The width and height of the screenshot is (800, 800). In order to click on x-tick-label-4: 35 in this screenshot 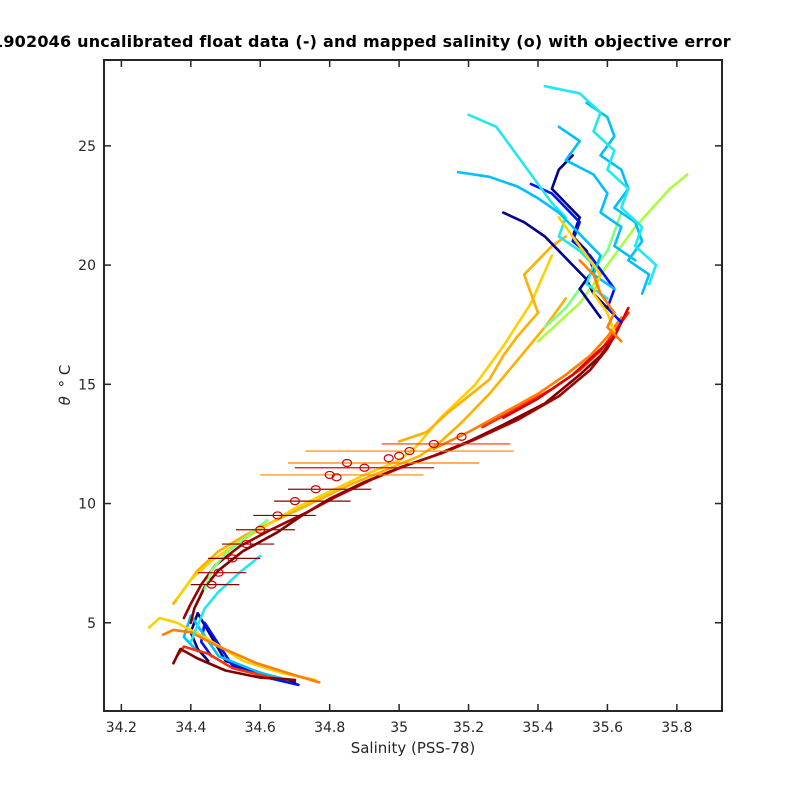, I will do `click(399, 728)`.